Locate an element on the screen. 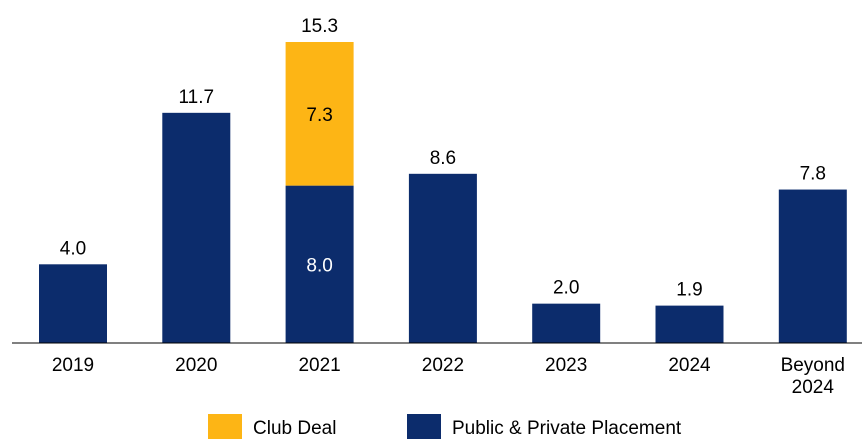 This screenshot has height=439, width=862. legend-label: Public & Private Placement is located at coordinates (567, 428).